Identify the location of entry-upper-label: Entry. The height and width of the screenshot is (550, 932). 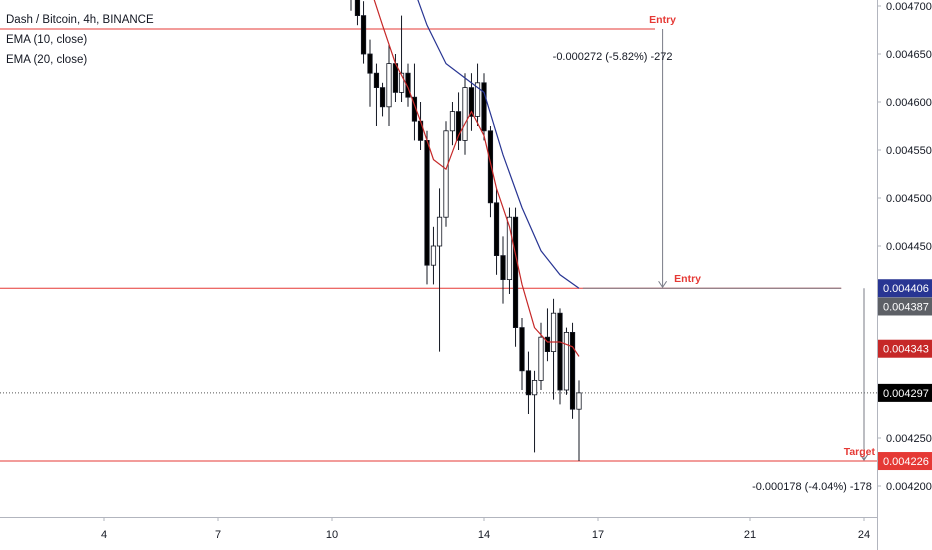
(662, 20).